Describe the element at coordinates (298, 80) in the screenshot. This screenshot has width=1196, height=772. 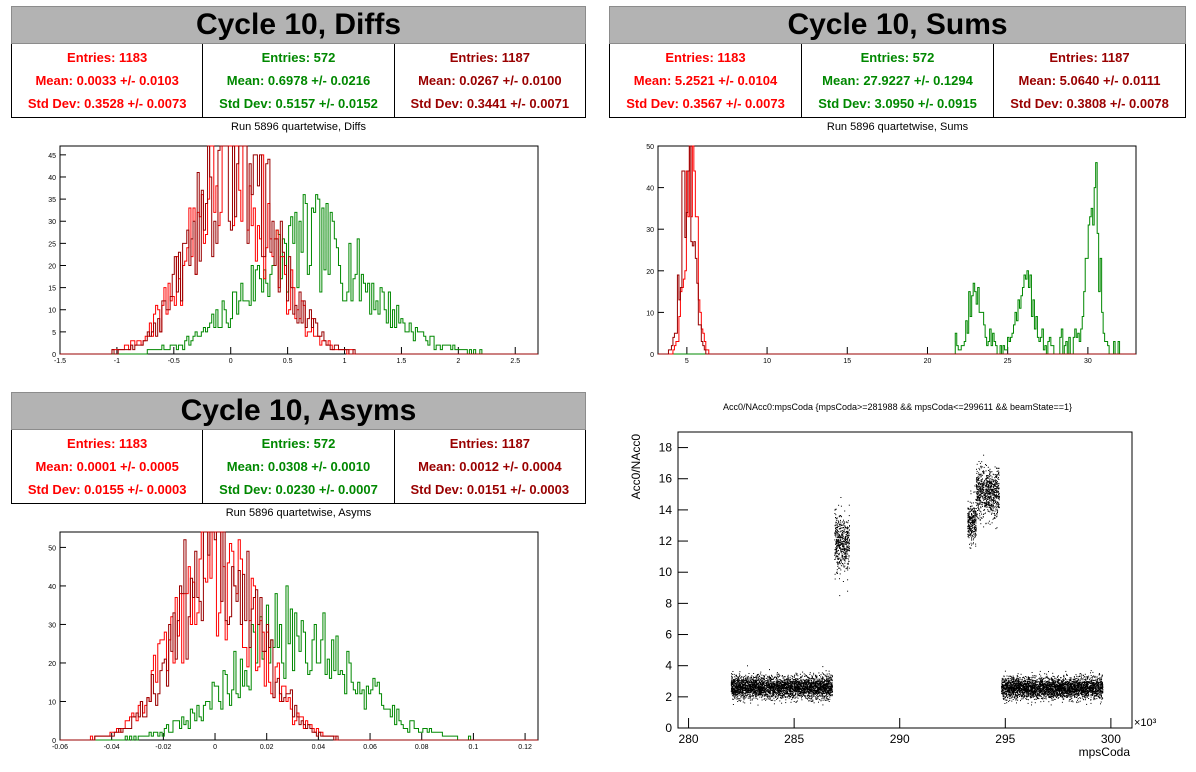
I see `stat-mean: Mean: 0.6978 +/- 0.0216` at that location.